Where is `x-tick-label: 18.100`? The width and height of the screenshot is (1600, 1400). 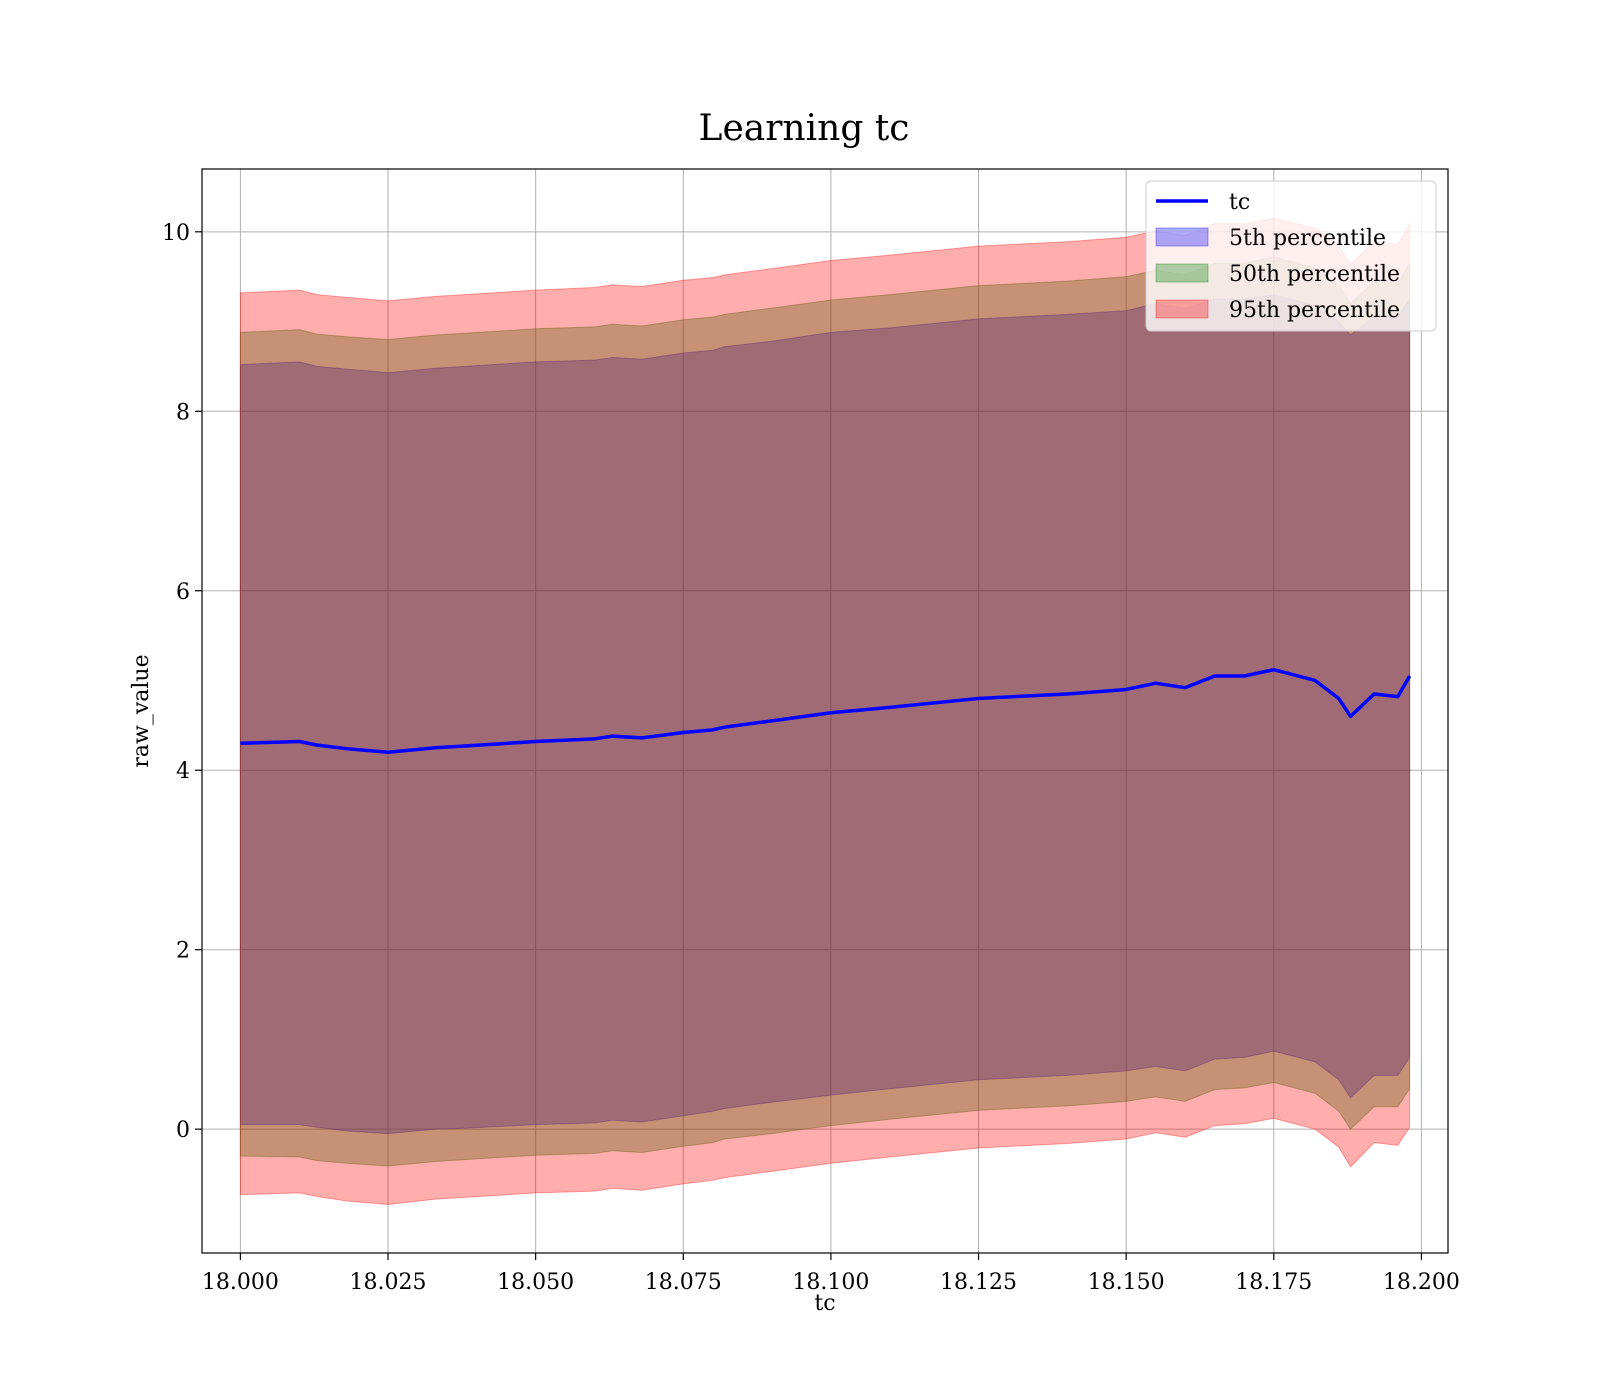 x-tick-label: 18.100 is located at coordinates (830, 1282).